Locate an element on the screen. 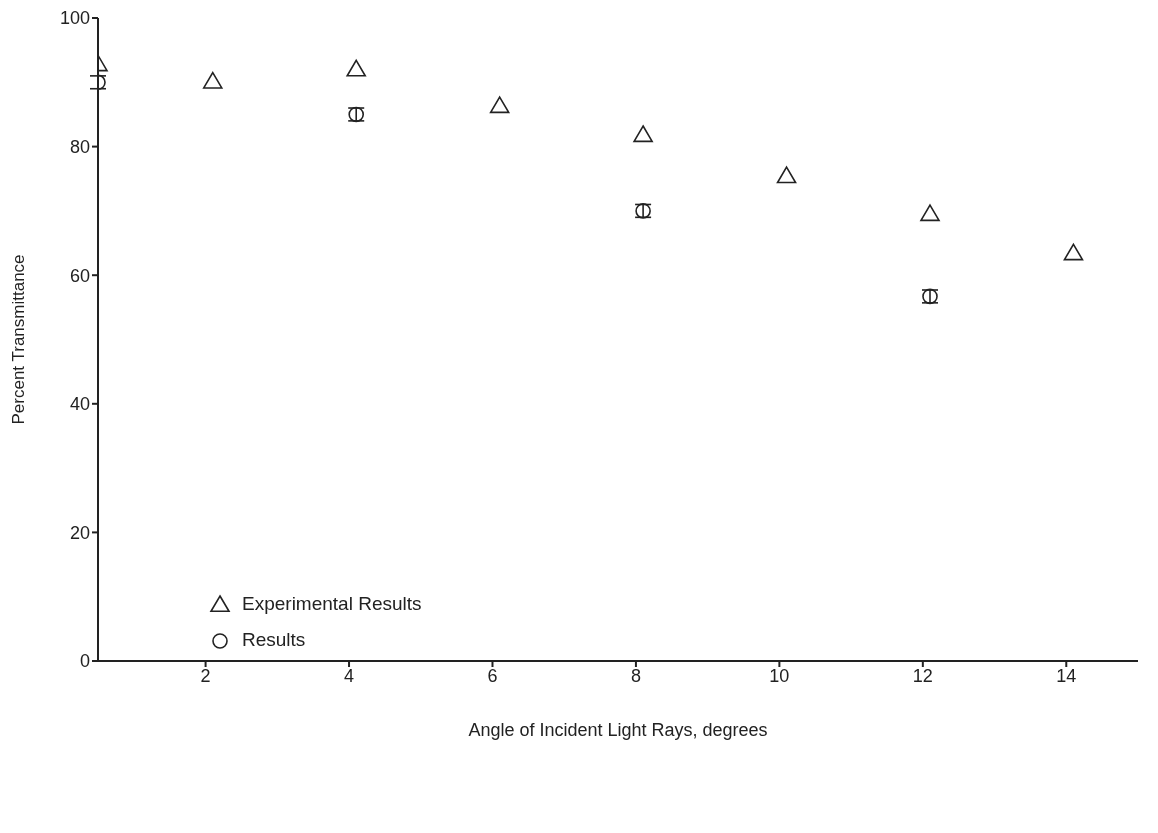 Image resolution: width=1158 pixels, height=833 pixels. x-tick-label: 4 is located at coordinates (349, 675).